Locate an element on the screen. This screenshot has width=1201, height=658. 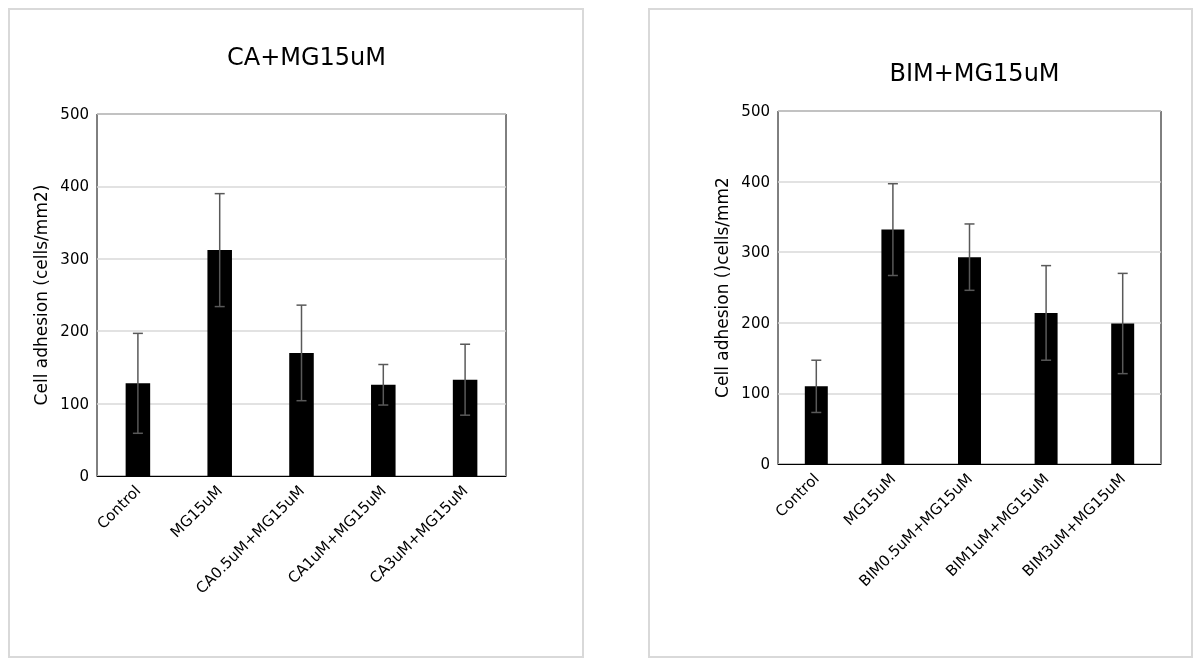
chart-title: BIM+MG15uM is located at coordinates (974, 73).